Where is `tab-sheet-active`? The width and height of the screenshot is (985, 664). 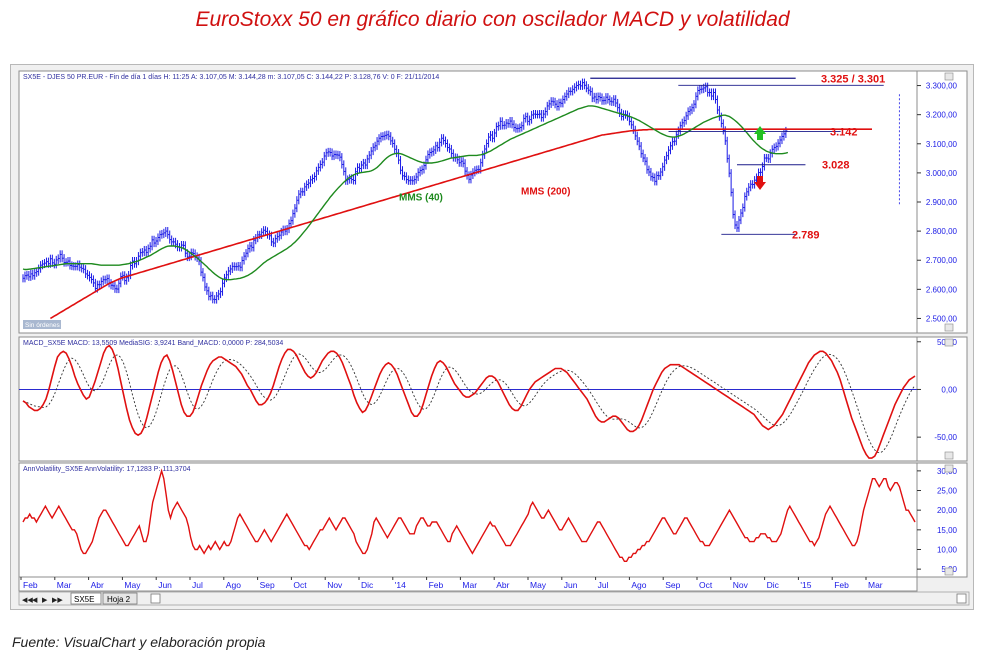 tab-sheet-active is located at coordinates (86, 598).